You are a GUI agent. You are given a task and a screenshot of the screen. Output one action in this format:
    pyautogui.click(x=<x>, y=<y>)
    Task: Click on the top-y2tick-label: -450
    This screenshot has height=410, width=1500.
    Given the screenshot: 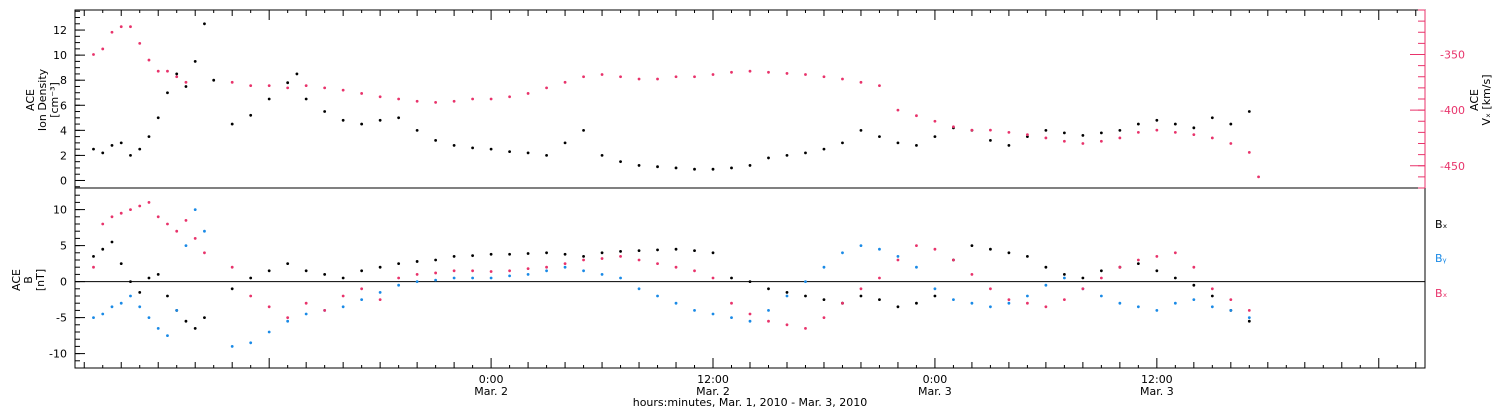 What is the action you would take?
    pyautogui.click(x=1452, y=166)
    